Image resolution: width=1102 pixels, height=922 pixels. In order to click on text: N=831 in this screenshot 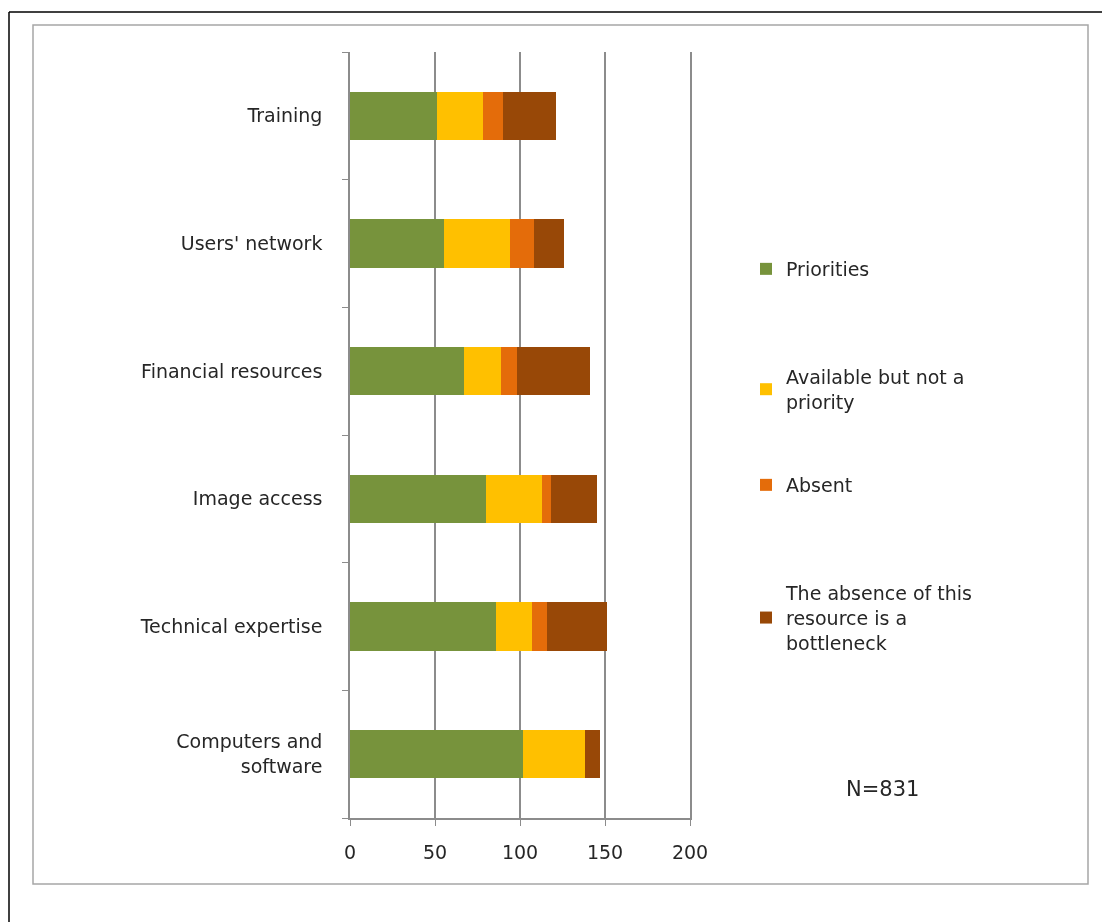, I will do `click(883, 789)`.